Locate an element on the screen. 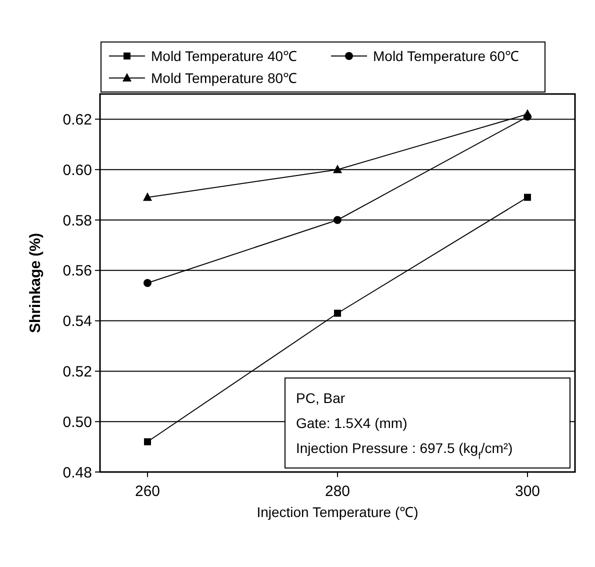 Image resolution: width=595 pixels, height=567 pixels. y-tick-label: 0.60 is located at coordinates (77, 170).